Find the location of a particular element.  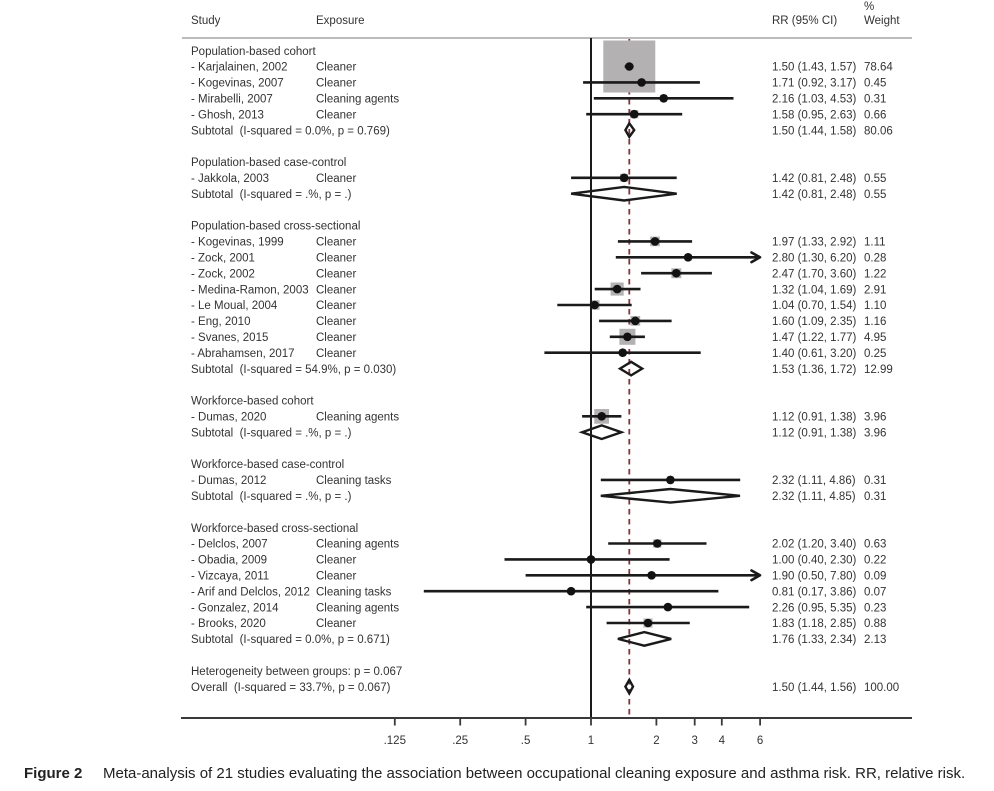

svg-text: 0.88 is located at coordinates (875, 624).